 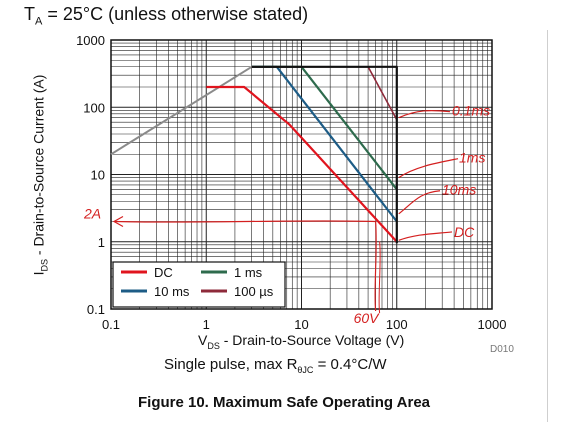 What do you see at coordinates (428, 168) in the screenshot?
I see `annotation-1ms-arrow` at bounding box center [428, 168].